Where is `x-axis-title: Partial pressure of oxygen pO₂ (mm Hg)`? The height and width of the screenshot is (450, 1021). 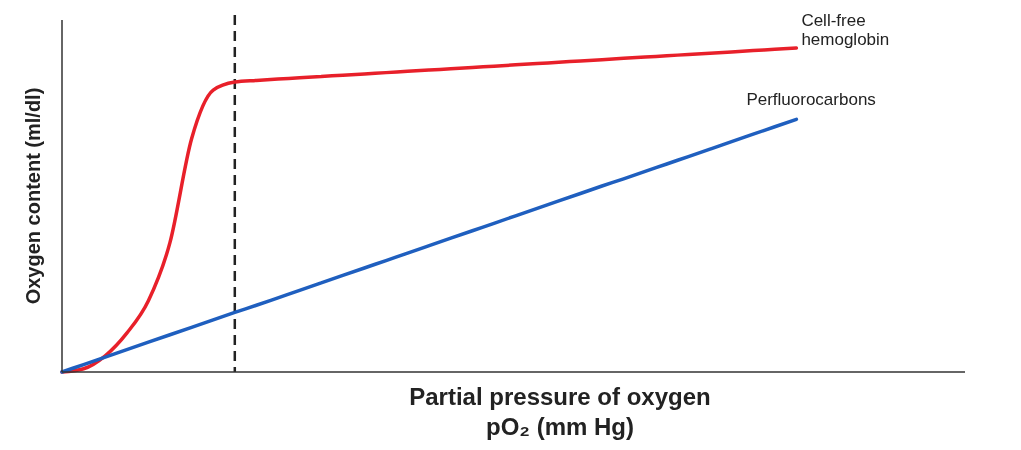
x-axis-title: Partial pressure of oxygen pO₂ (mm Hg) is located at coordinates (560, 411).